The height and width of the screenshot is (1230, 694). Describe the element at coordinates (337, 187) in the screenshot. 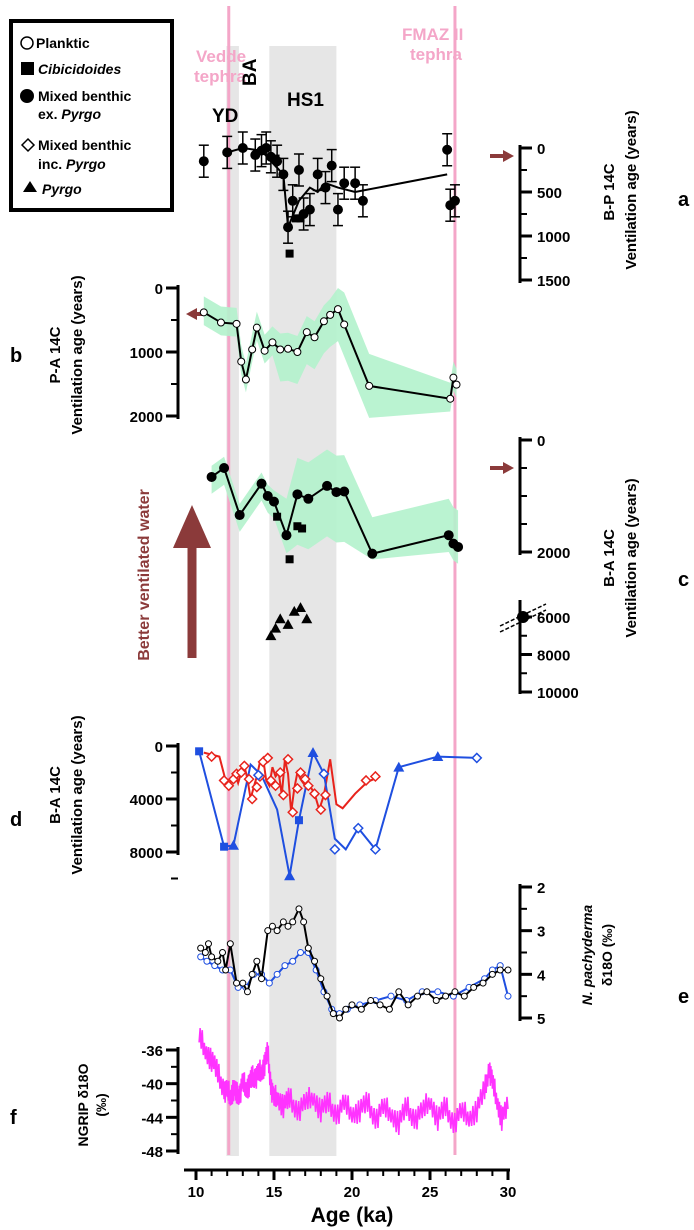

I see `panel-a-trend-line` at that location.